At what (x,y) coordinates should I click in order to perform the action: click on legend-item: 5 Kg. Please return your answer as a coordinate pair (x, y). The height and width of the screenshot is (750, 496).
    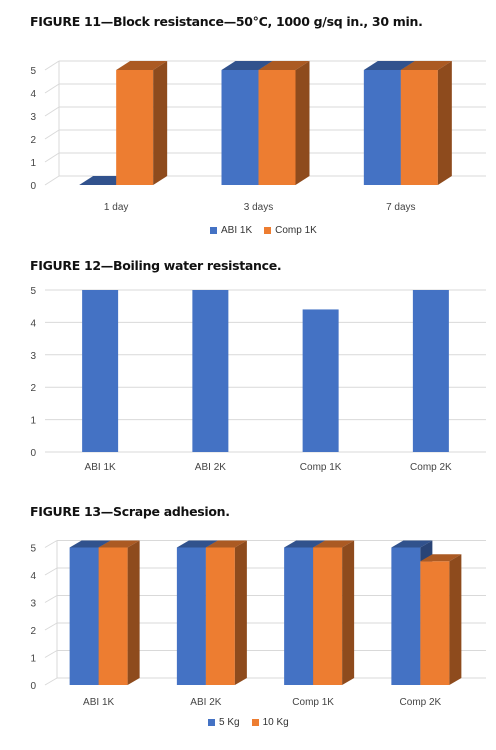
    Looking at the image, I should click on (224, 722).